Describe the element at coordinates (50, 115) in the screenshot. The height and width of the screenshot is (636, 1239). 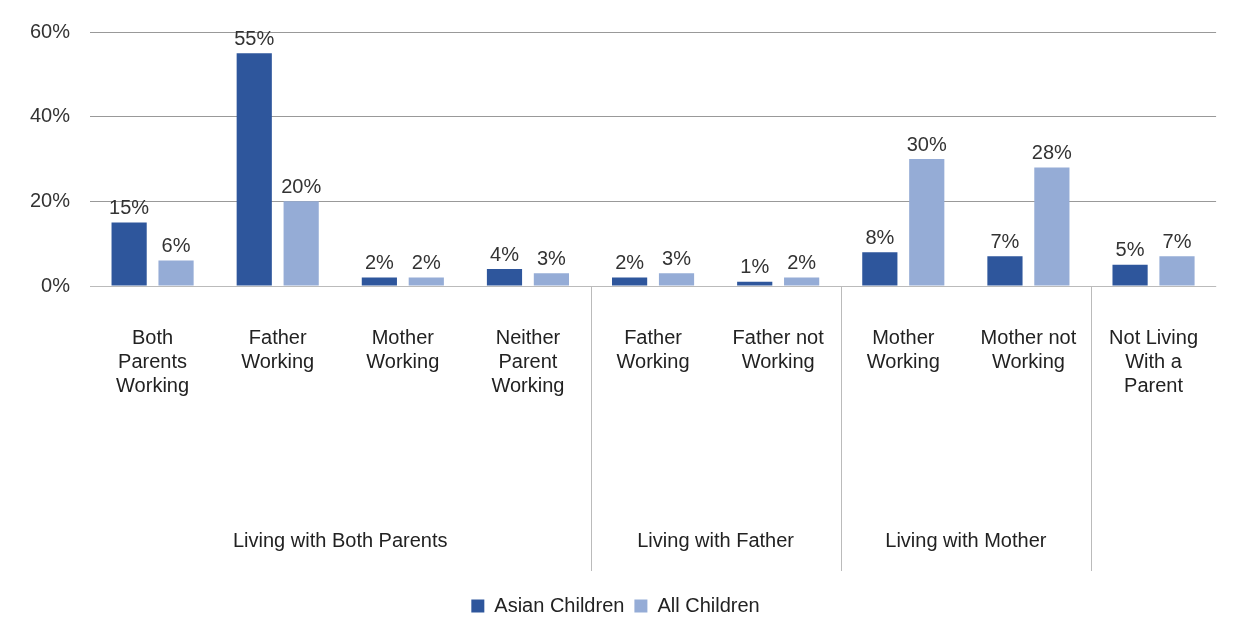
I see `y-tick-label: 40%` at that location.